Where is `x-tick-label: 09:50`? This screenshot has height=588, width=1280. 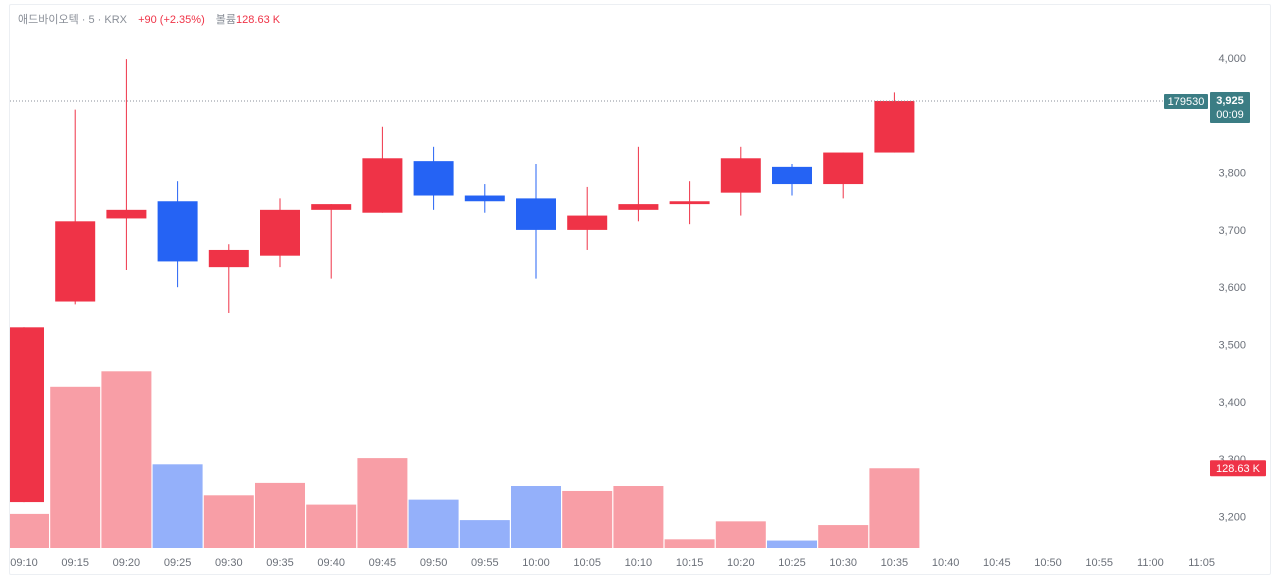 x-tick-label: 09:50 is located at coordinates (434, 563).